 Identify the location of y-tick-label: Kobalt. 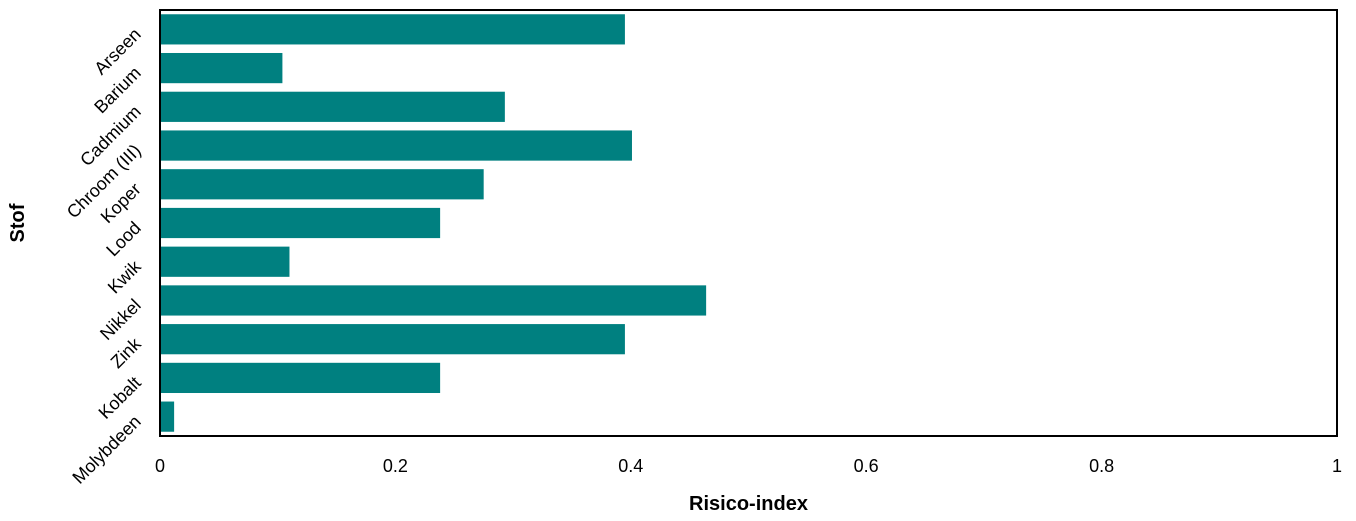
(120, 398).